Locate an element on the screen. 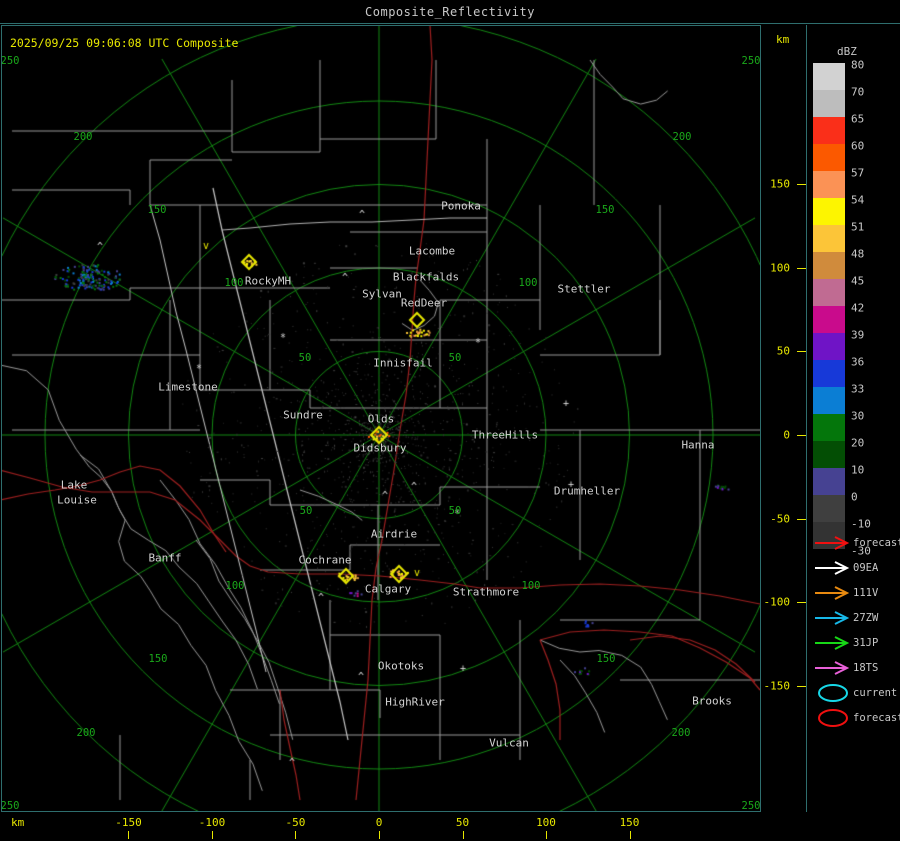 The width and height of the screenshot is (900, 841). radar-timestamp: 2025/09/25 09:06:08 UTC Composite is located at coordinates (124, 43).